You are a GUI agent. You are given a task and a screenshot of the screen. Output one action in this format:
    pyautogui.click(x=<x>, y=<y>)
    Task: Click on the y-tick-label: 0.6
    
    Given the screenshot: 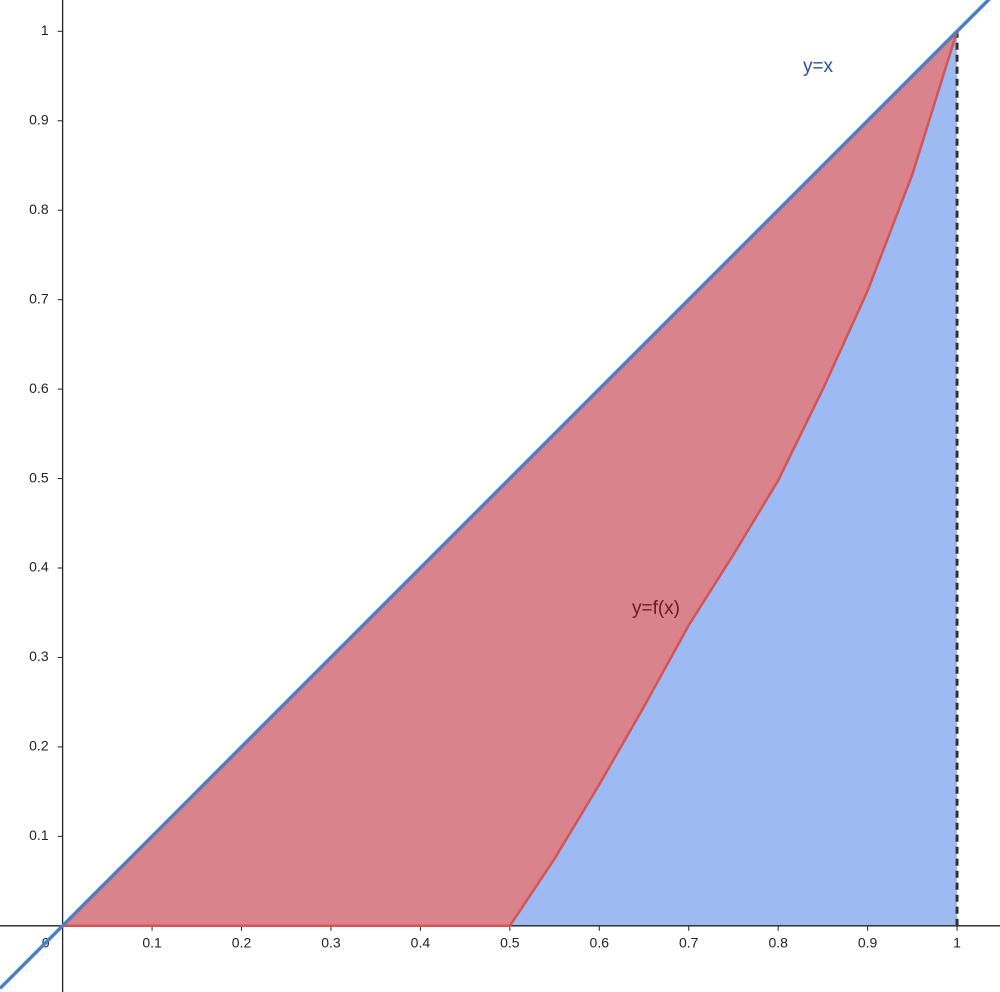 What is the action you would take?
    pyautogui.click(x=39, y=388)
    